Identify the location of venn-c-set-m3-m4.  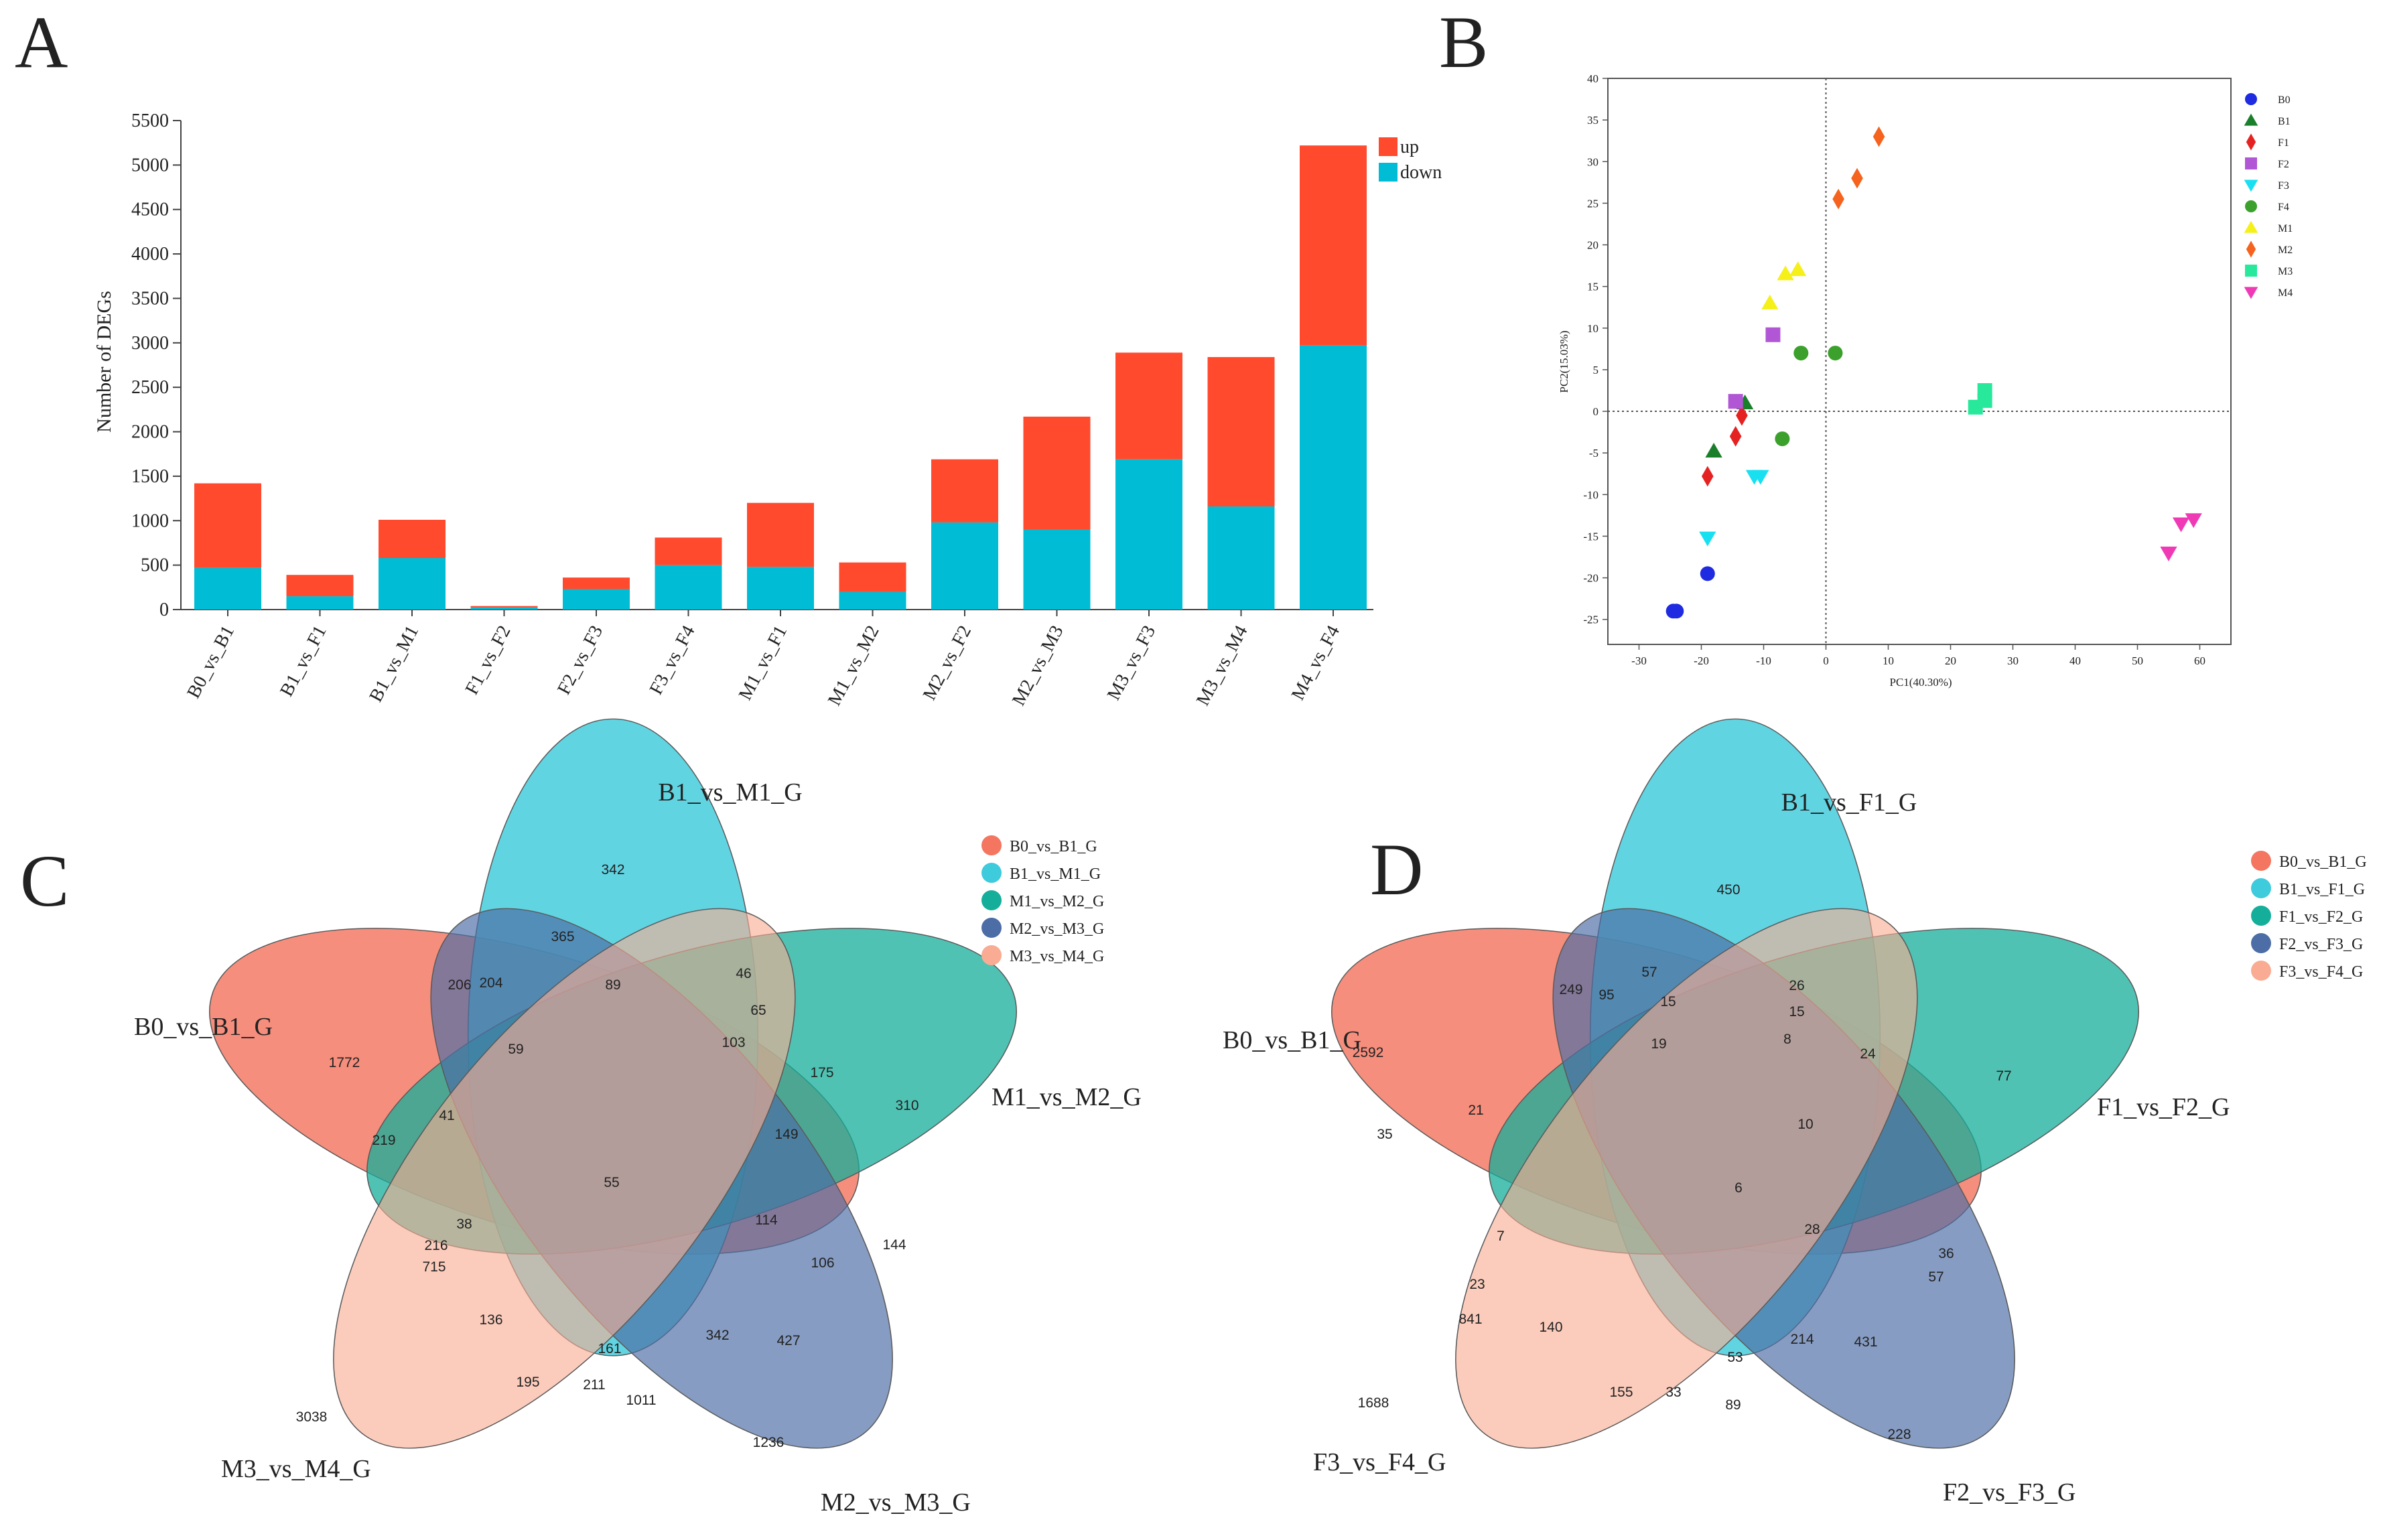
(564, 1178).